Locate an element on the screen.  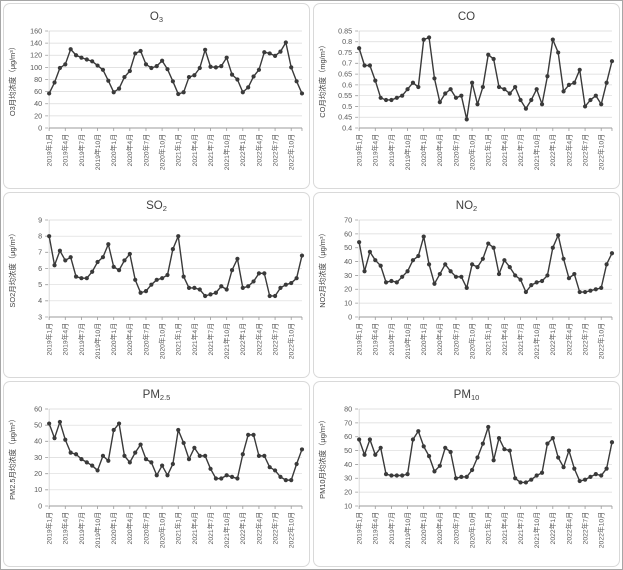
y-axis: 0.40.45 0.5 0.55 0.60.65 0.7 0.75 0.8 0.85 is located at coordinates (349, 79).